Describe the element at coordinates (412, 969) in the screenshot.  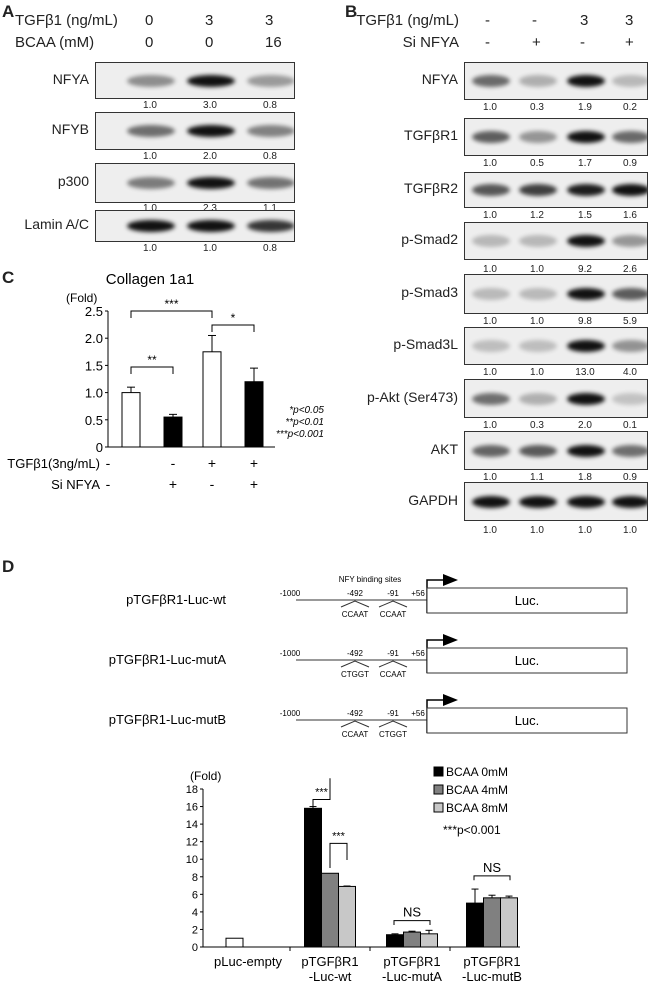
I see `x-category-label: pTGFβR1 -Luc-mutA` at that location.